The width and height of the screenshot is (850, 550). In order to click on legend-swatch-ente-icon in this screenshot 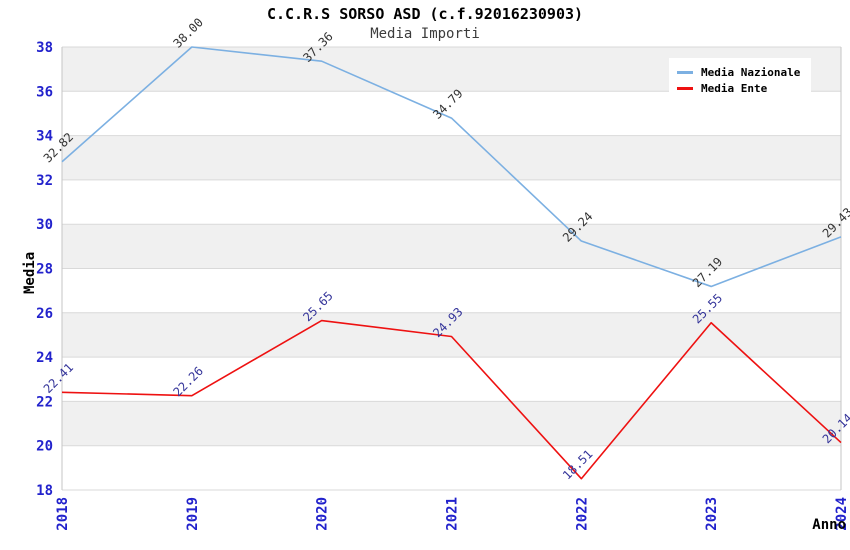, I will do `click(685, 88)`.